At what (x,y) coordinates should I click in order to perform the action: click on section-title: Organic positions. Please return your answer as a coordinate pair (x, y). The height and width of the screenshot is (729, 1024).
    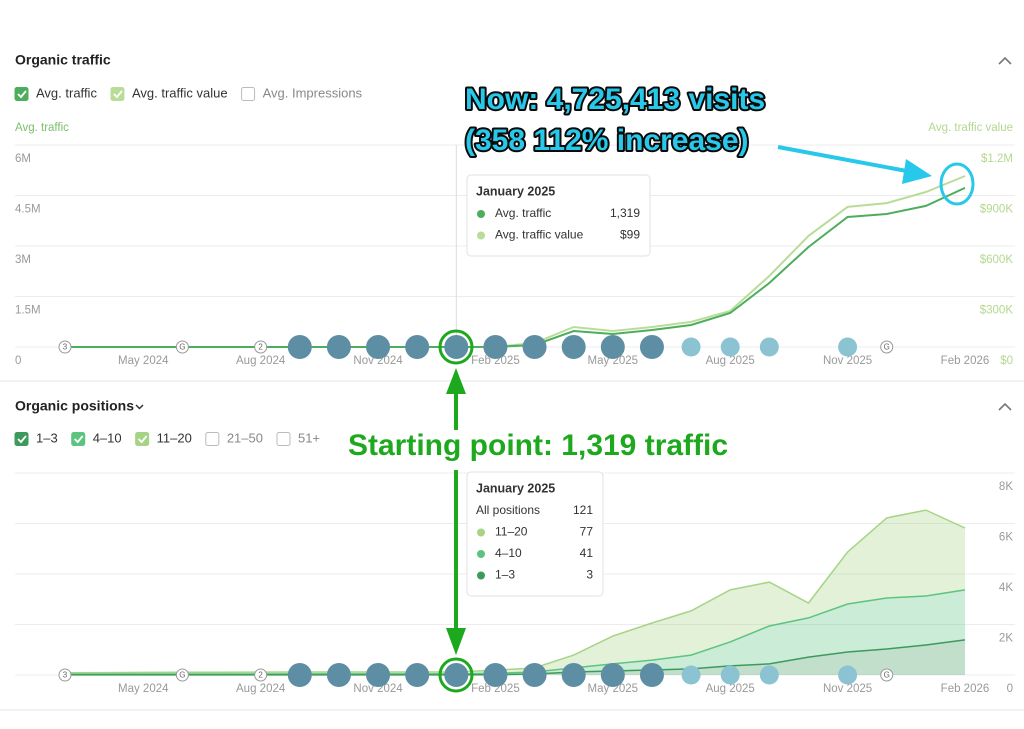
    Looking at the image, I should click on (74, 406).